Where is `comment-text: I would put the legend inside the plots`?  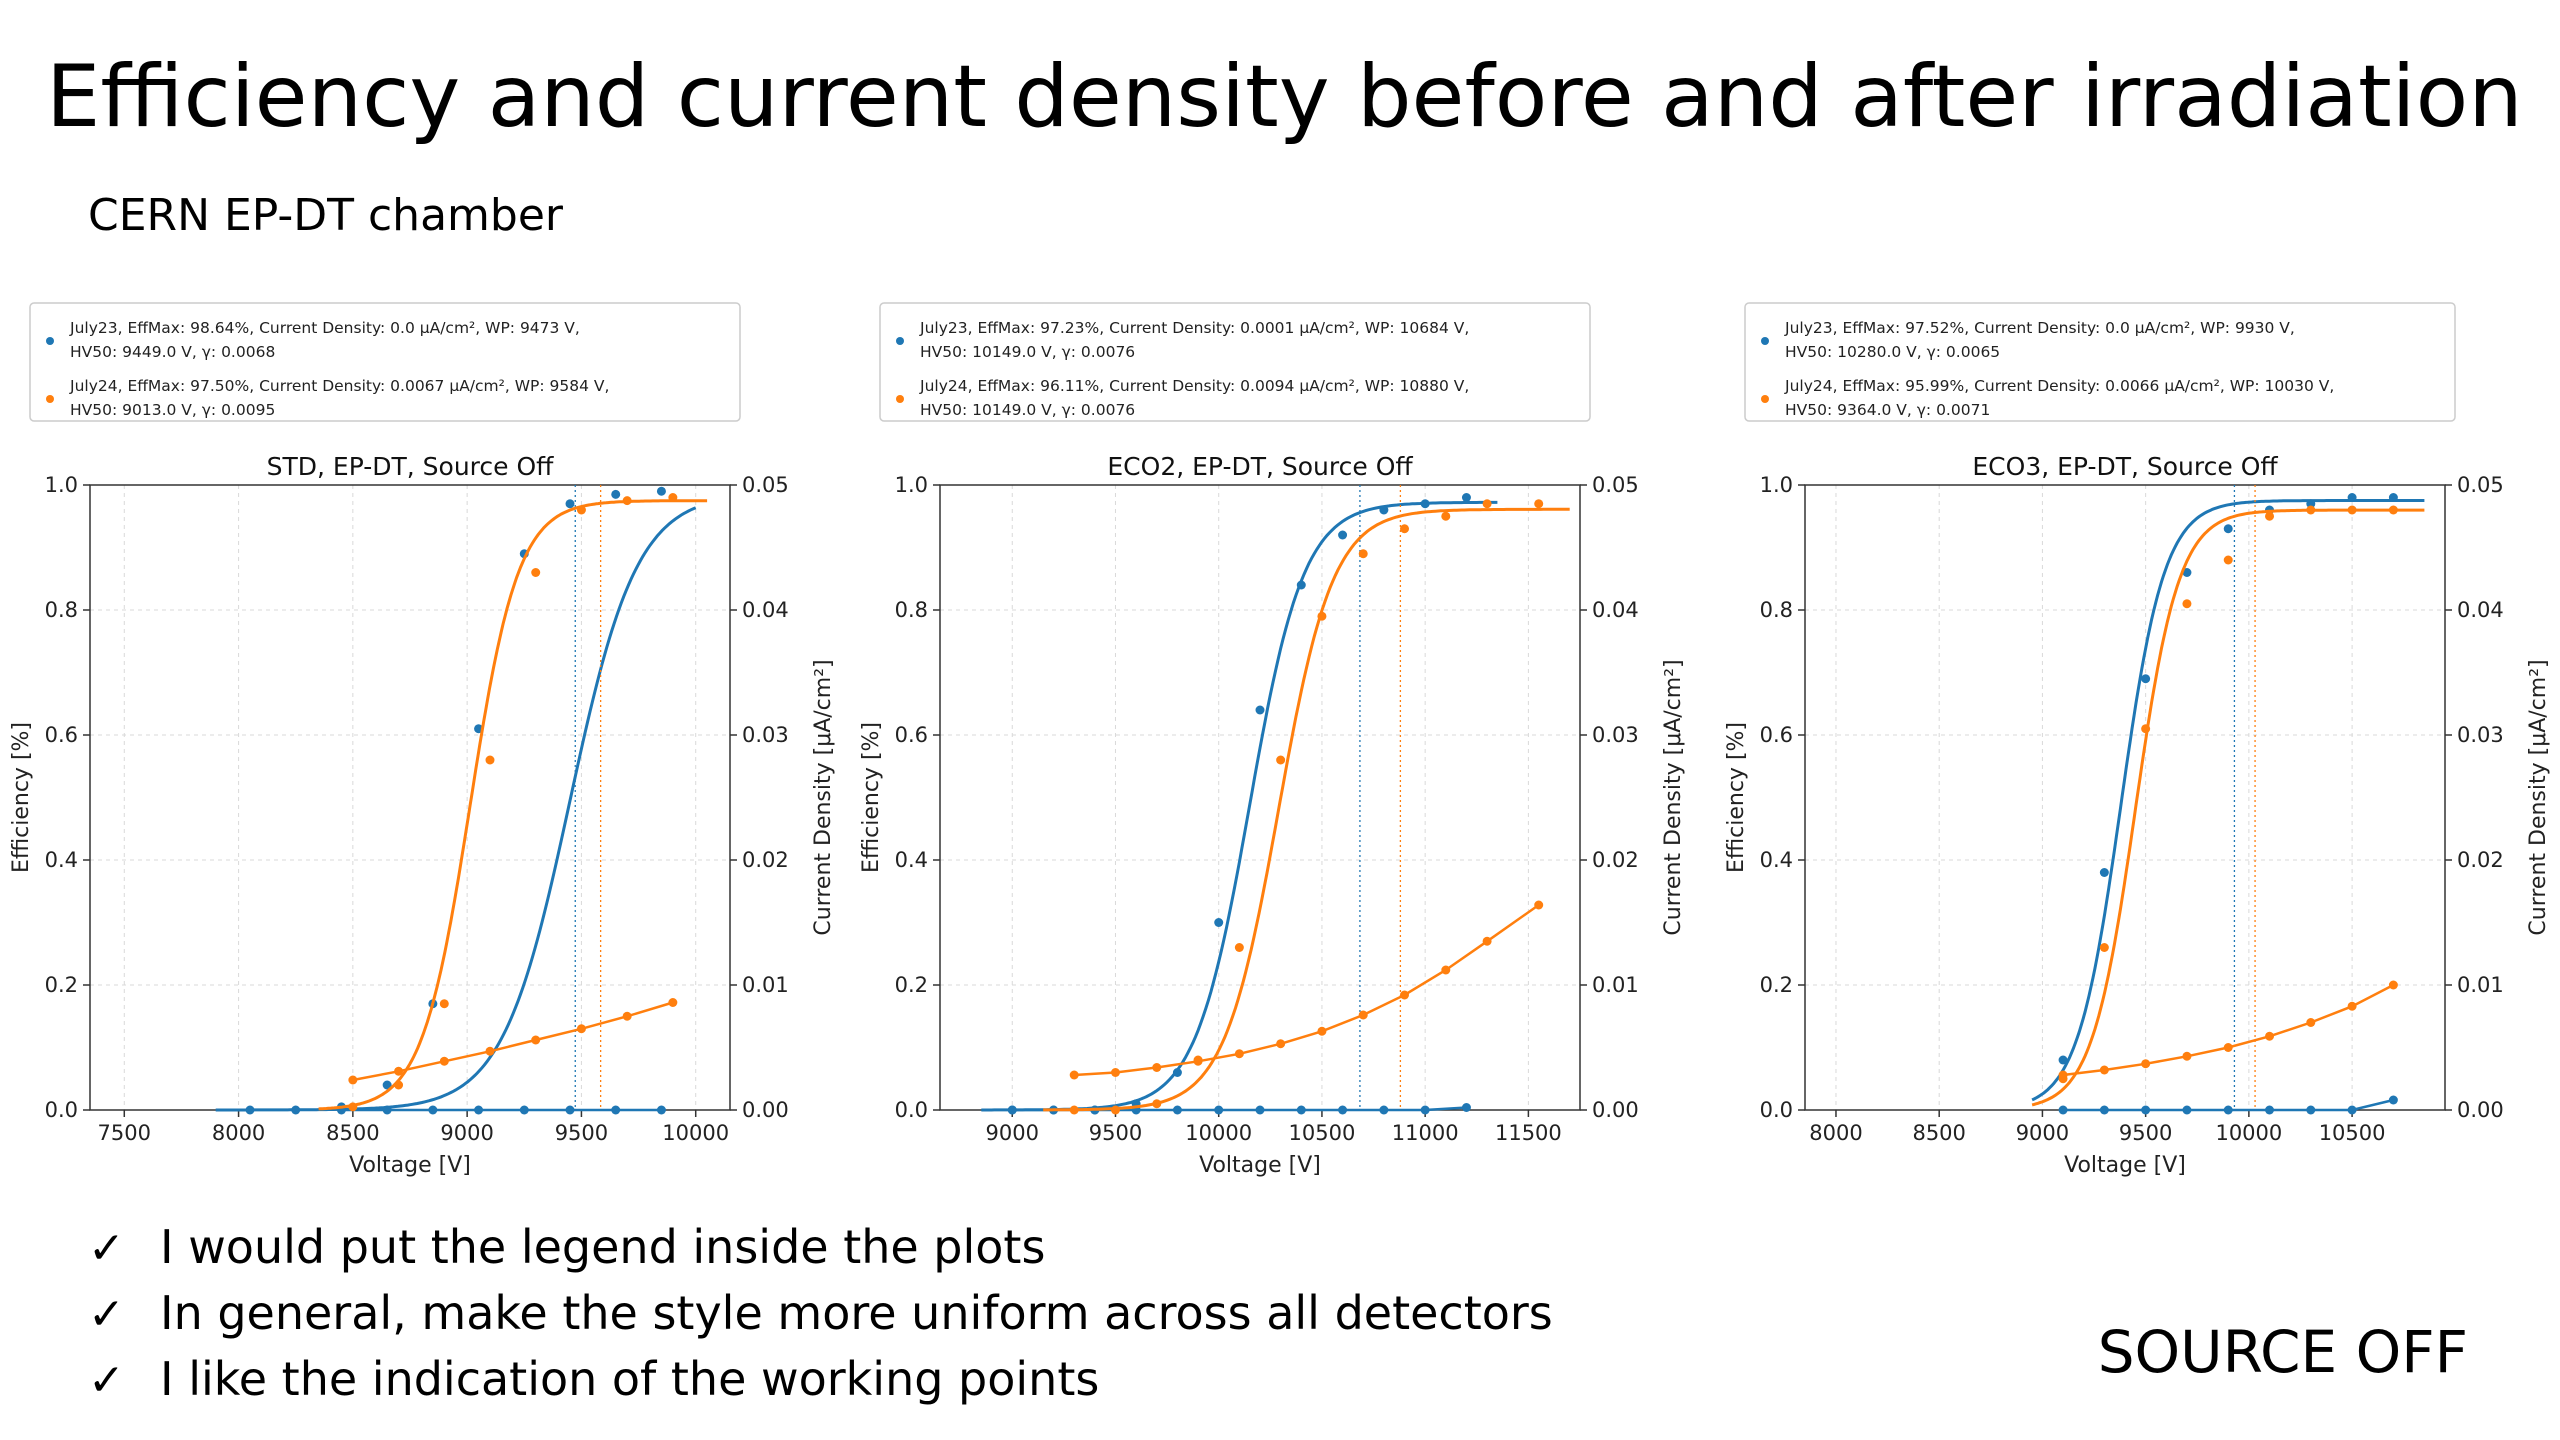 comment-text: I would put the legend inside the plots is located at coordinates (603, 1247).